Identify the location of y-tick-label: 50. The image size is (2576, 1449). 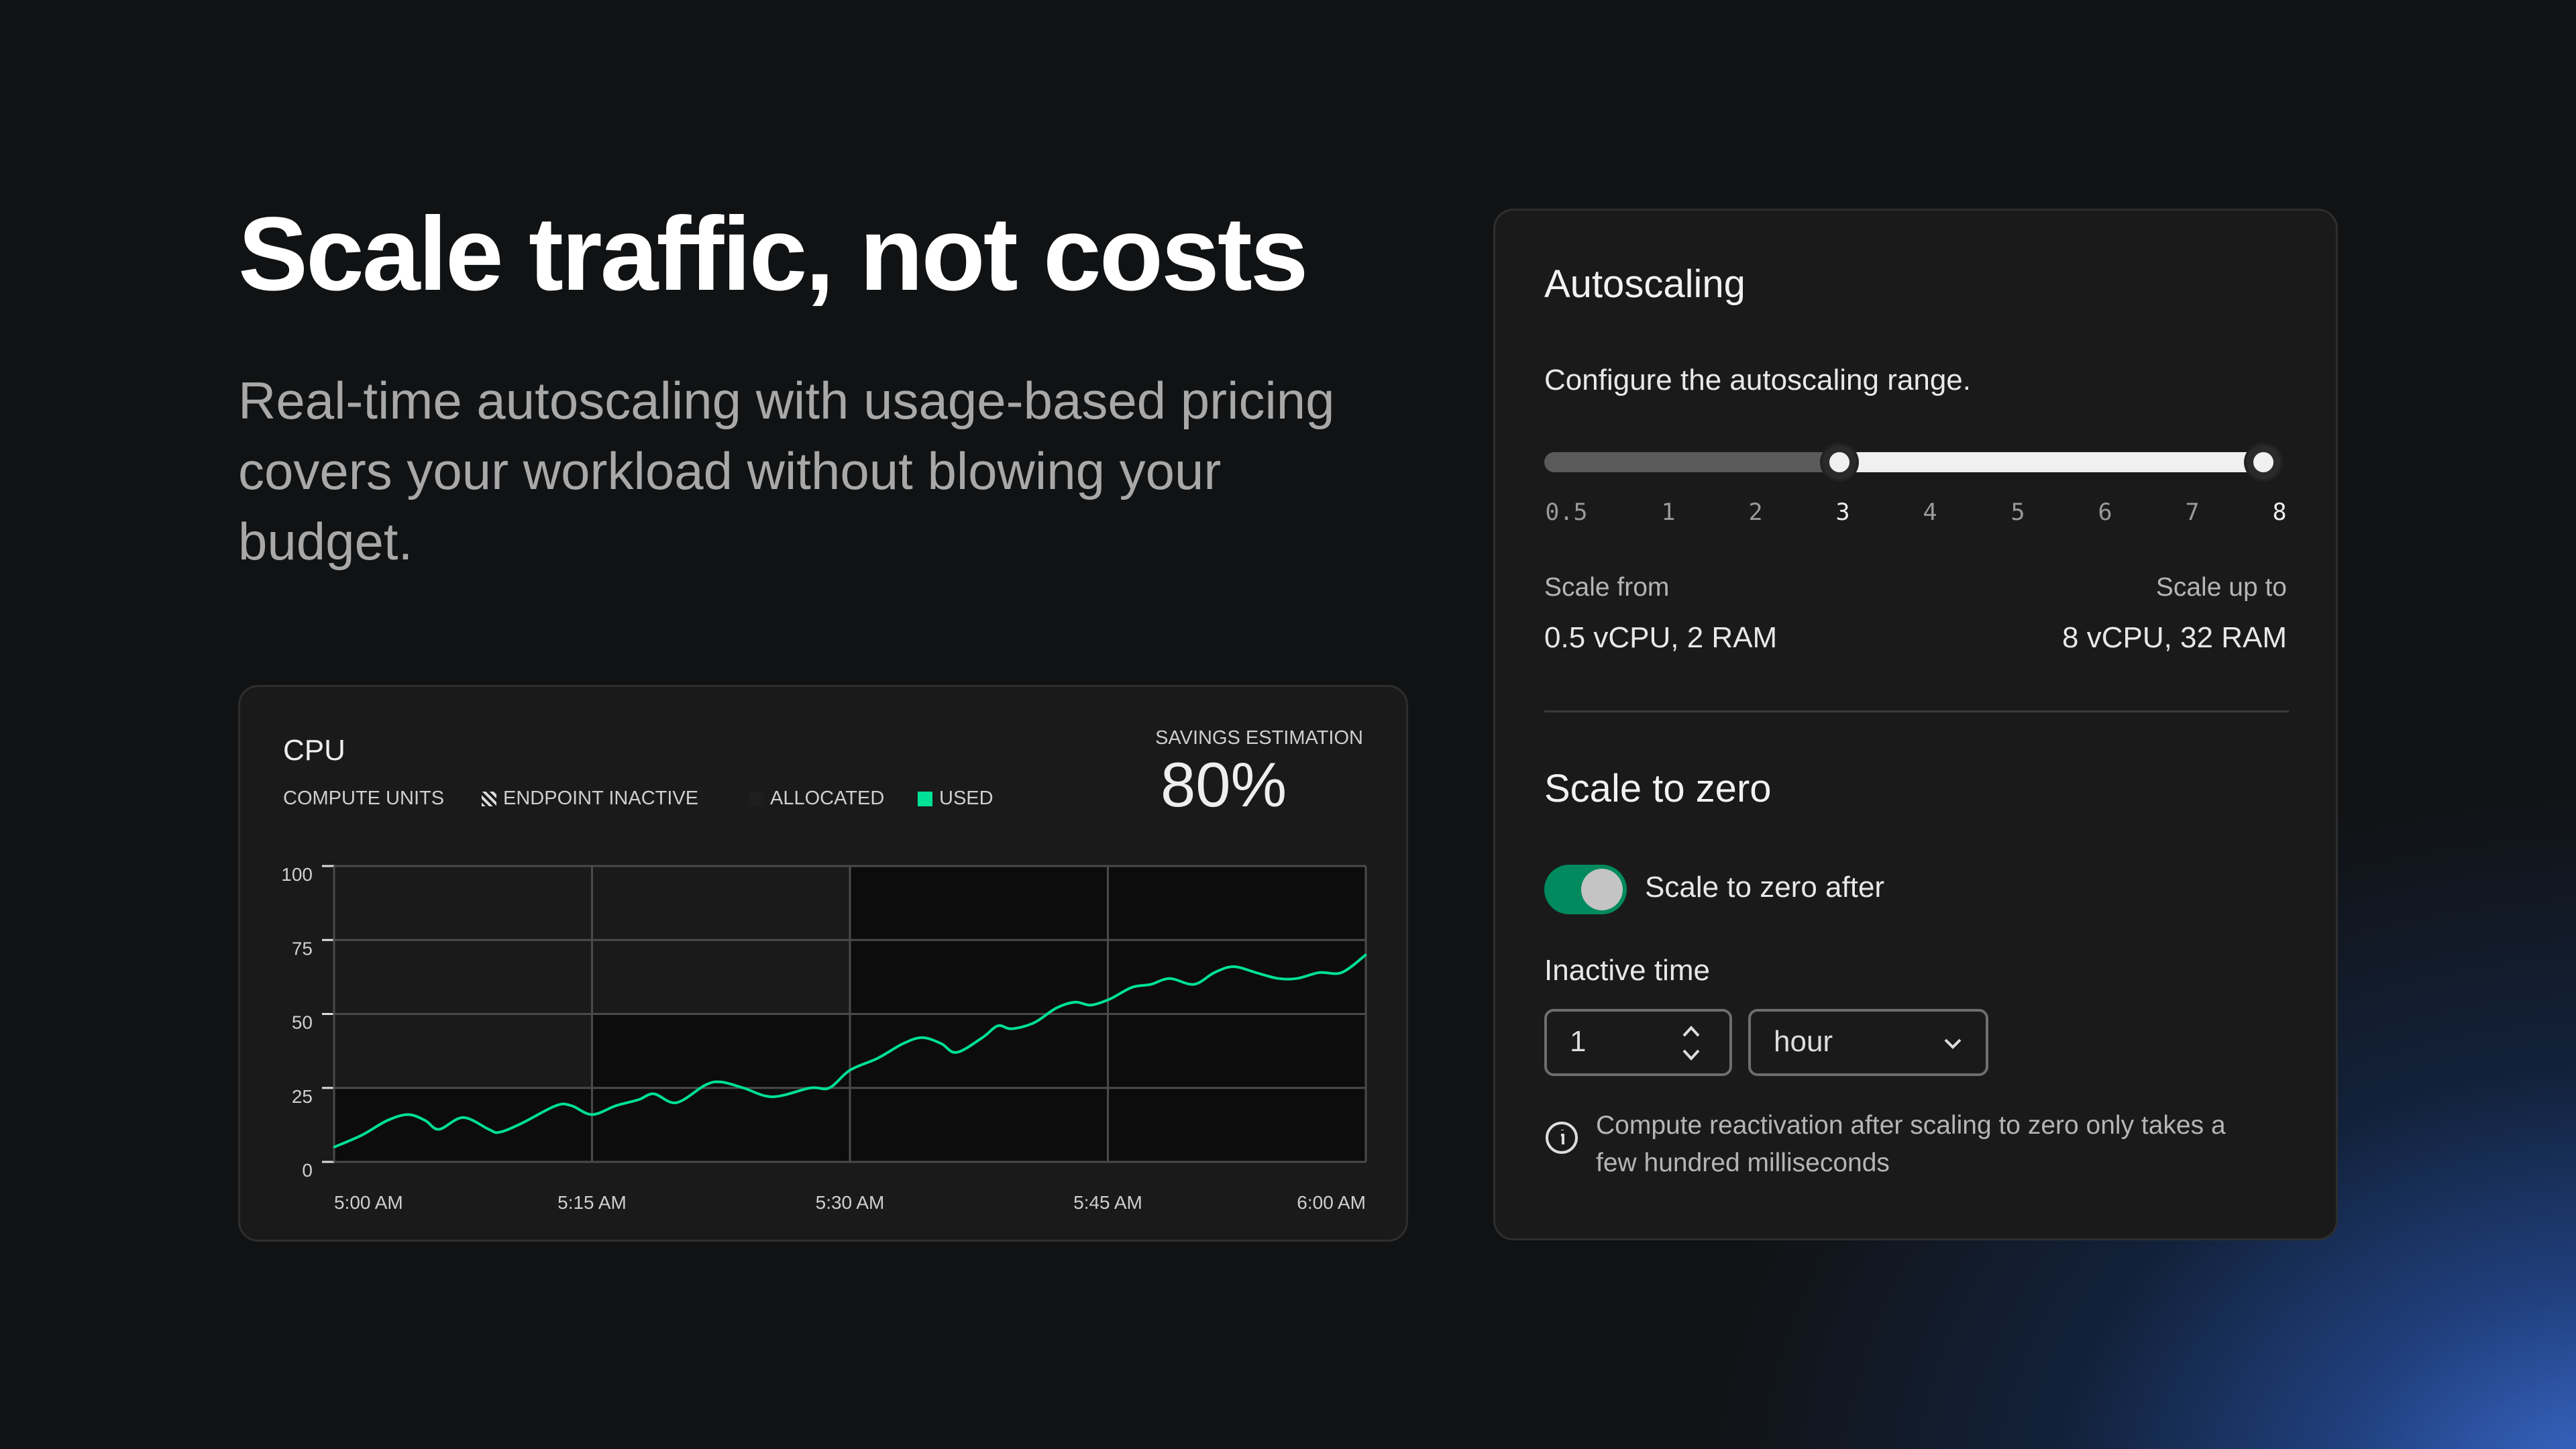
(302, 1022).